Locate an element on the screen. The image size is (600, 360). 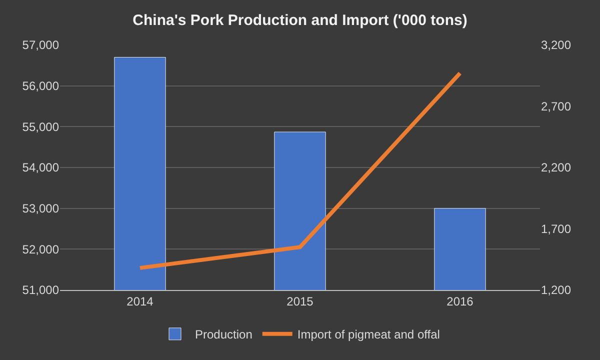
y2-tick-label: 2,700 is located at coordinates (556, 106).